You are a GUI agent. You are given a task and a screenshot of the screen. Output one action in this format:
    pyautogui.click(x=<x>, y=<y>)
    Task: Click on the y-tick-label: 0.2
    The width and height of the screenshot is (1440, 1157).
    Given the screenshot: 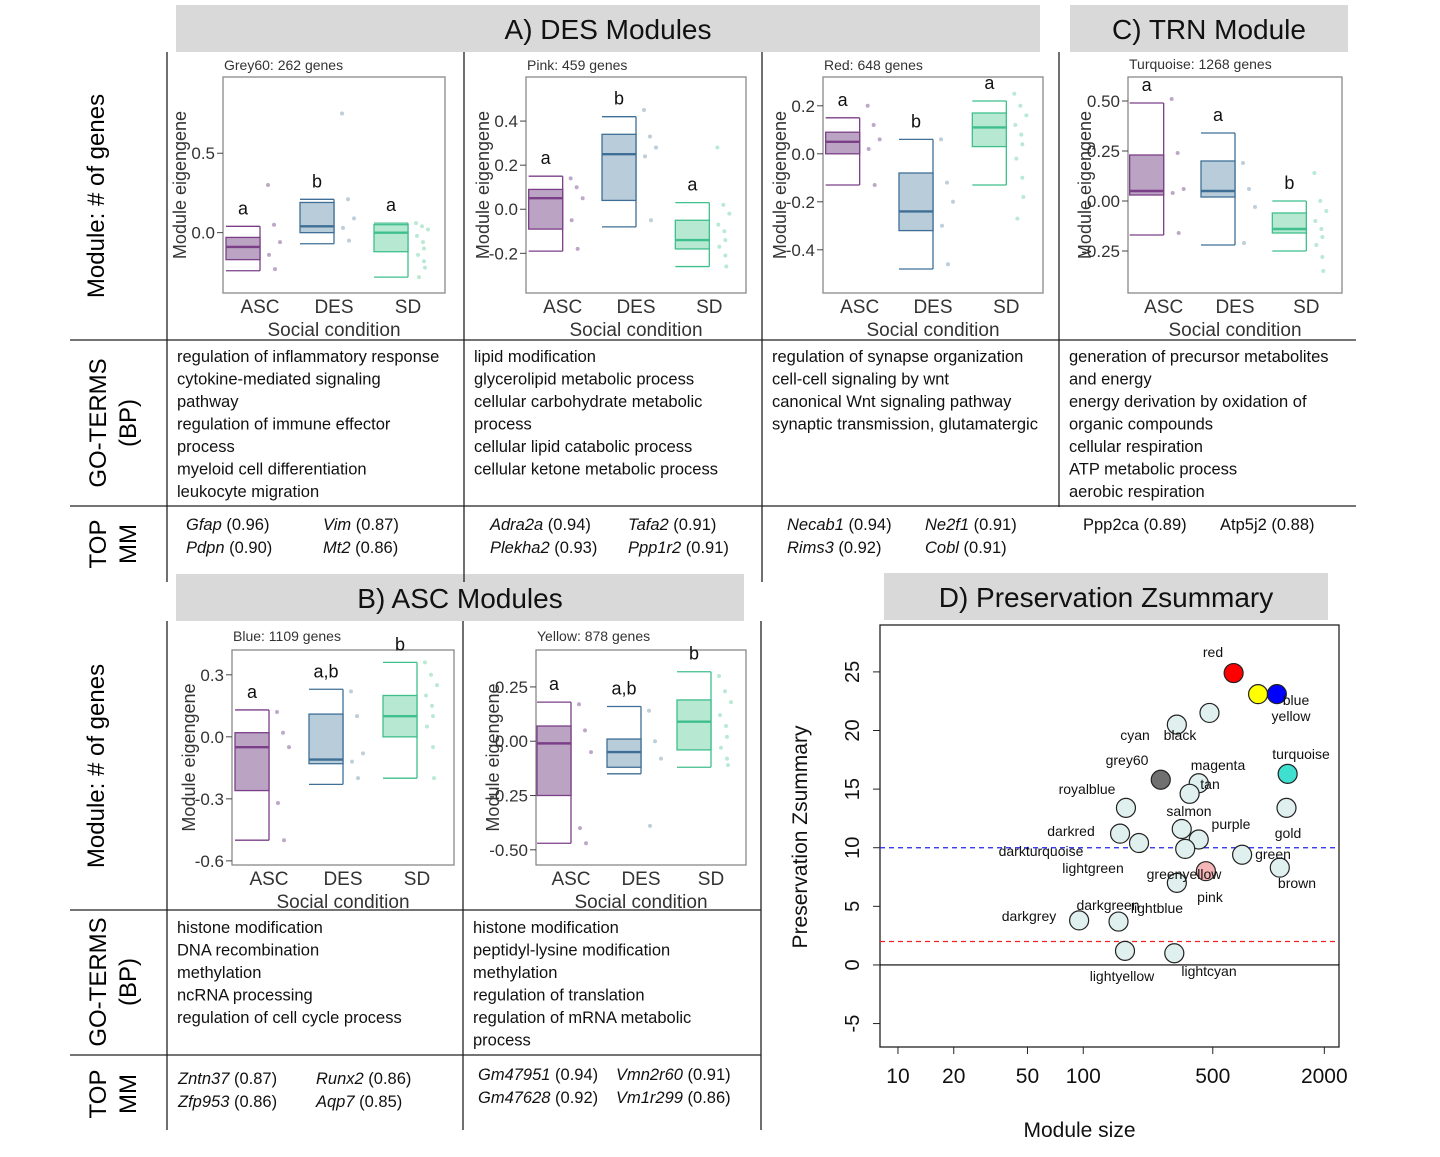 What is the action you would take?
    pyautogui.click(x=803, y=106)
    